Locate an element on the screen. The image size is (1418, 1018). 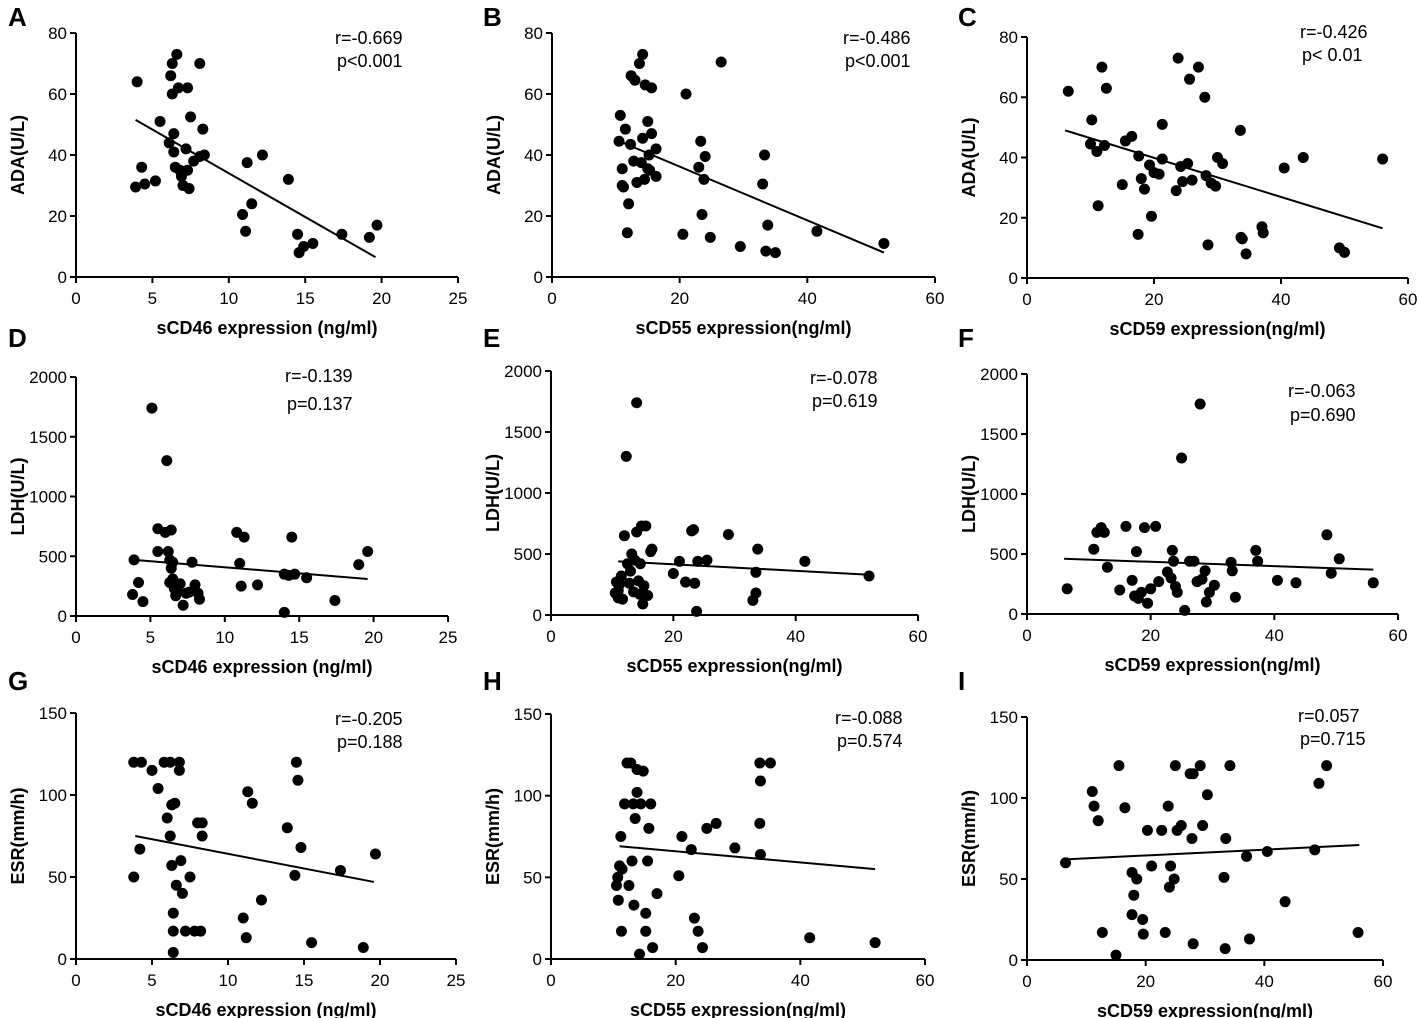
x-tick-label: 60 is located at coordinates (1383, 981).